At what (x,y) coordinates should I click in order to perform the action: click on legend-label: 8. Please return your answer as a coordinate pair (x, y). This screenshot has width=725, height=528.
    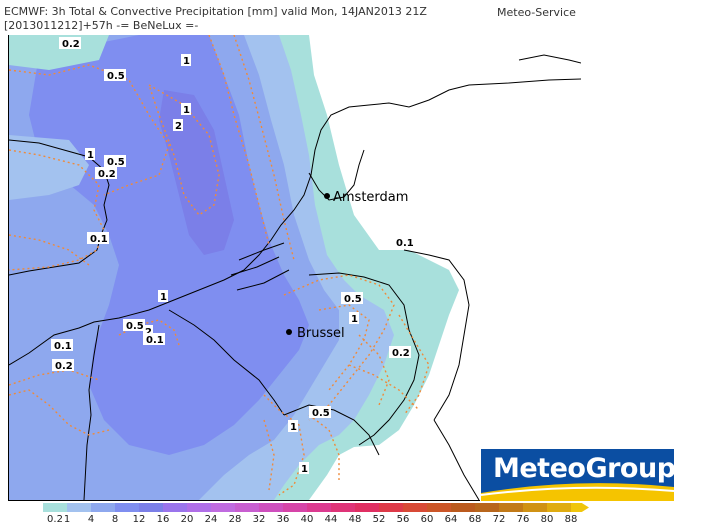
    Looking at the image, I should click on (115, 519).